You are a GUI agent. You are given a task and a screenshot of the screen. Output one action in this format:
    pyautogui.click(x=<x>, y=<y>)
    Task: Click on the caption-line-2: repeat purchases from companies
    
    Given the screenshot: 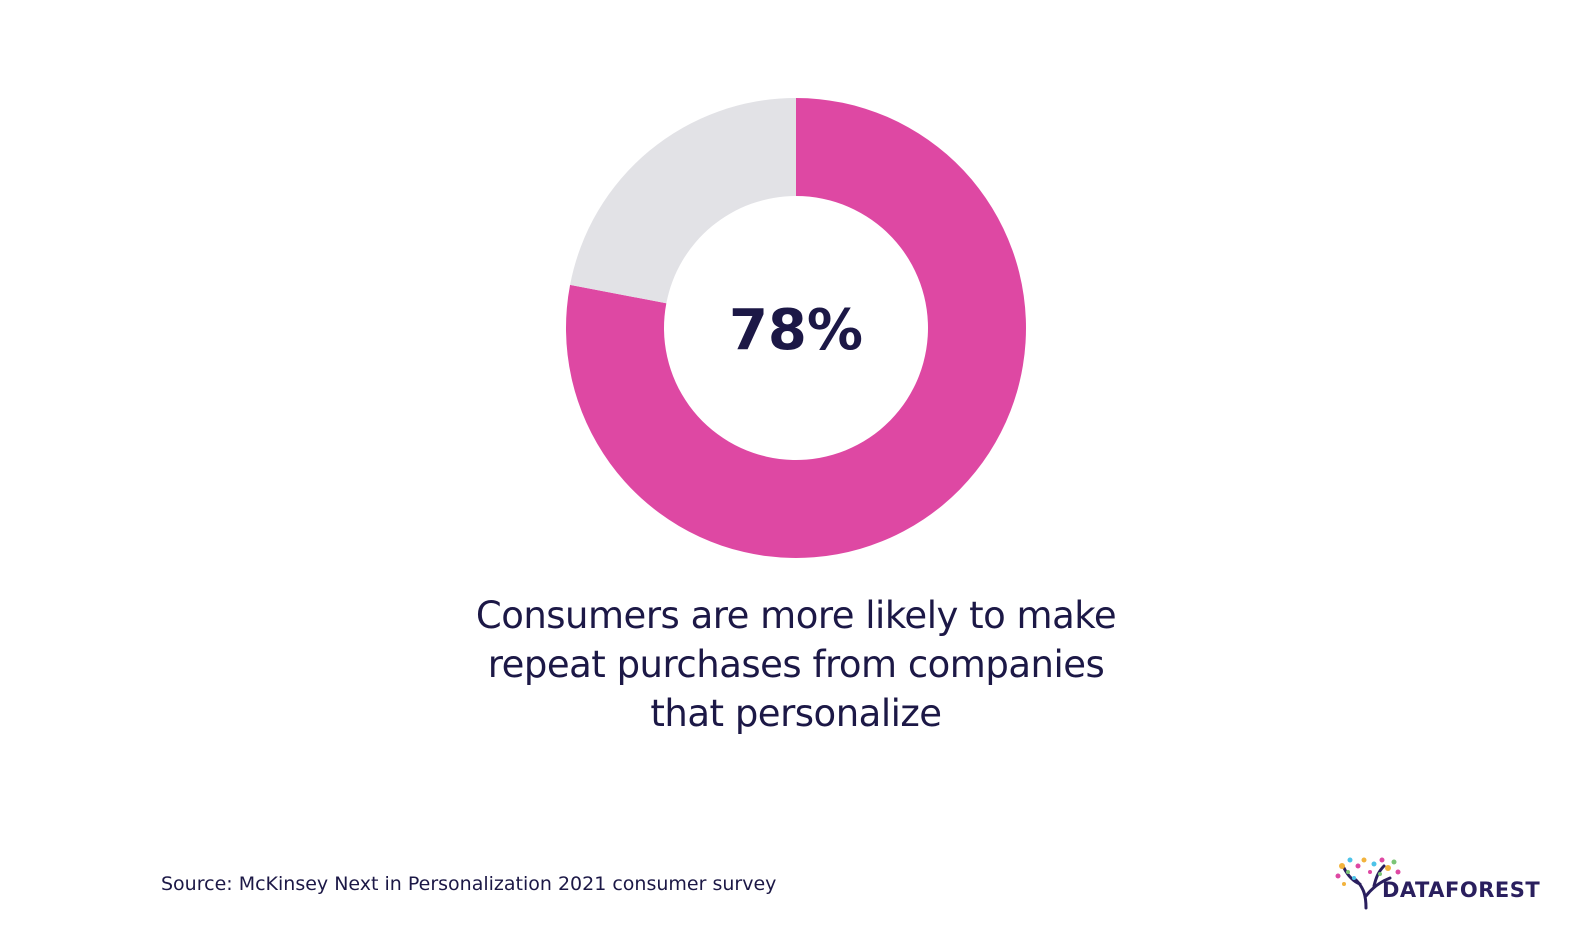 What is the action you would take?
    pyautogui.click(x=796, y=664)
    